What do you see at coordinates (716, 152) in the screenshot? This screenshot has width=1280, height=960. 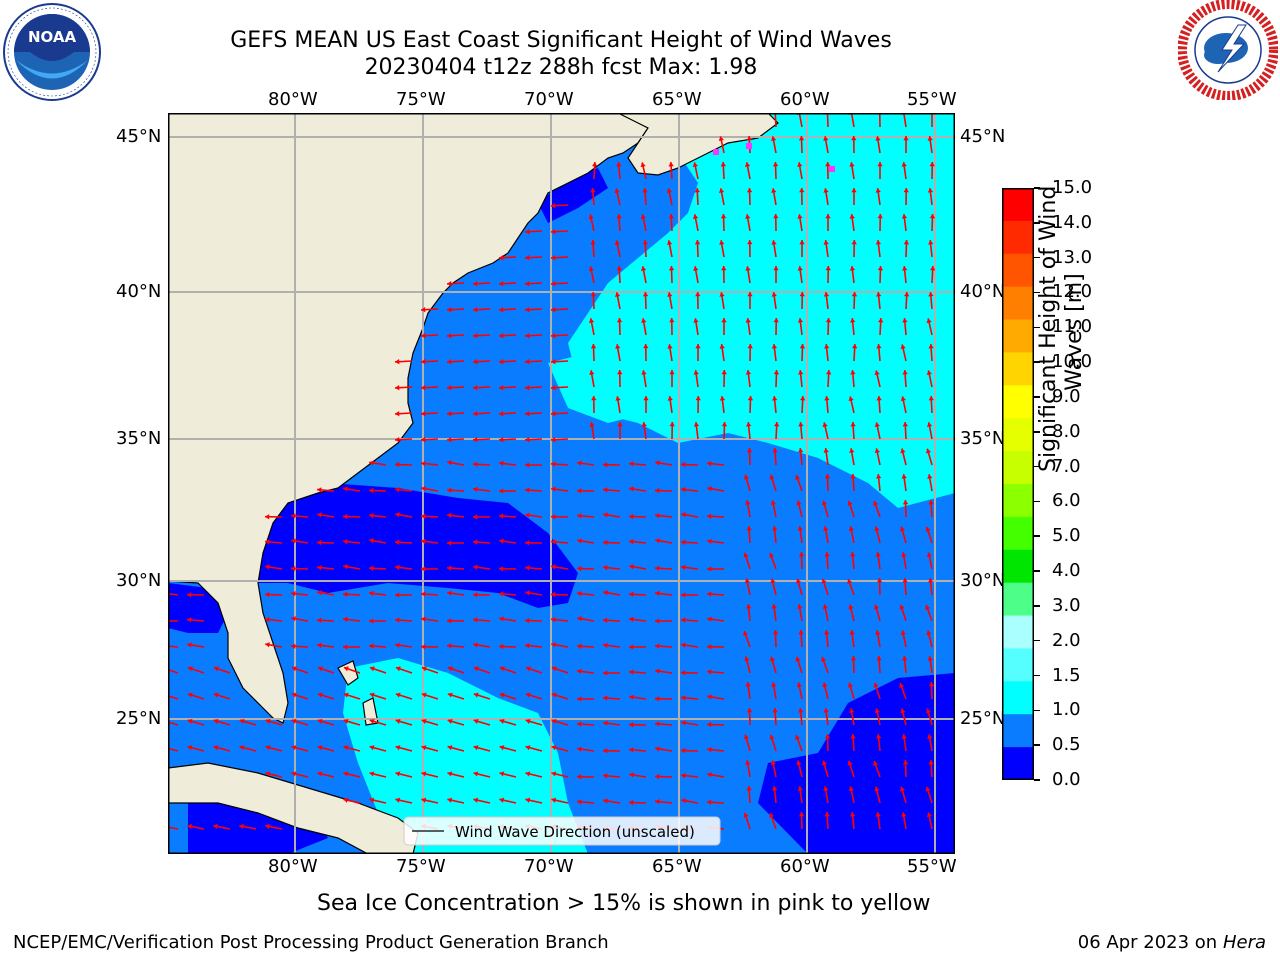 I see `sea-ice-marker` at bounding box center [716, 152].